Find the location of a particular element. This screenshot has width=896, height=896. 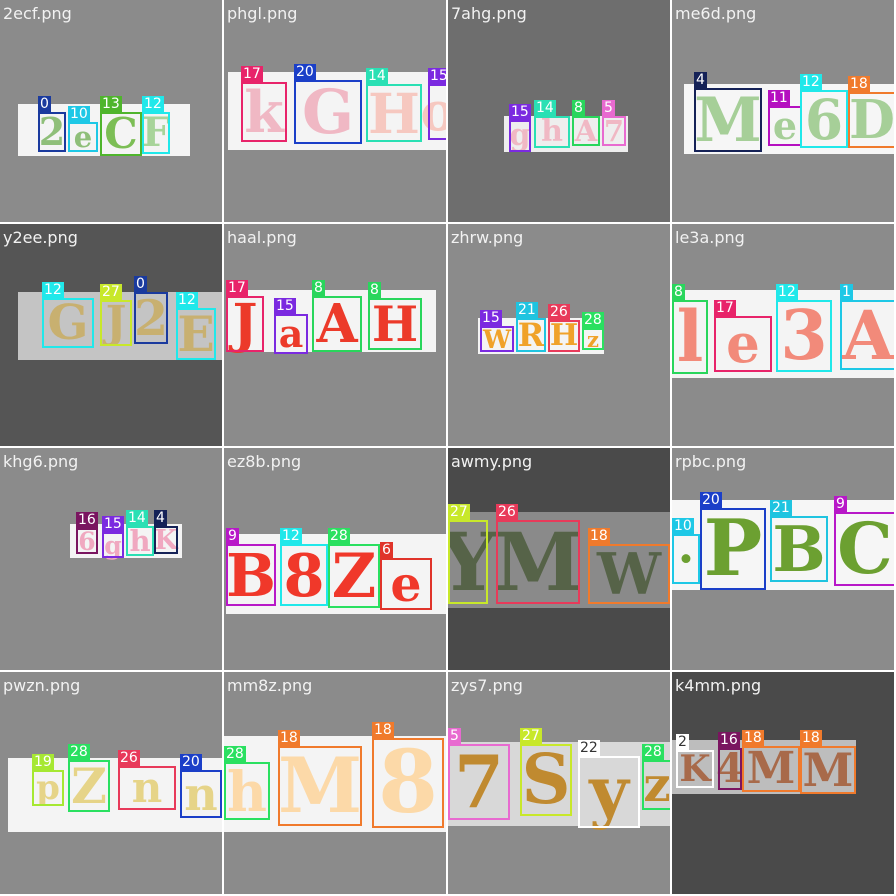

tile-filename: 7ahg.png is located at coordinates (489, 13).